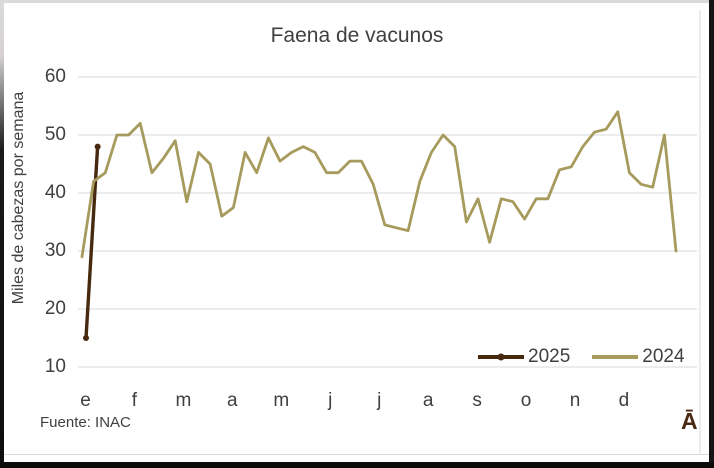 This screenshot has width=714, height=468. I want to click on legend: 2025 2024, so click(581, 357).